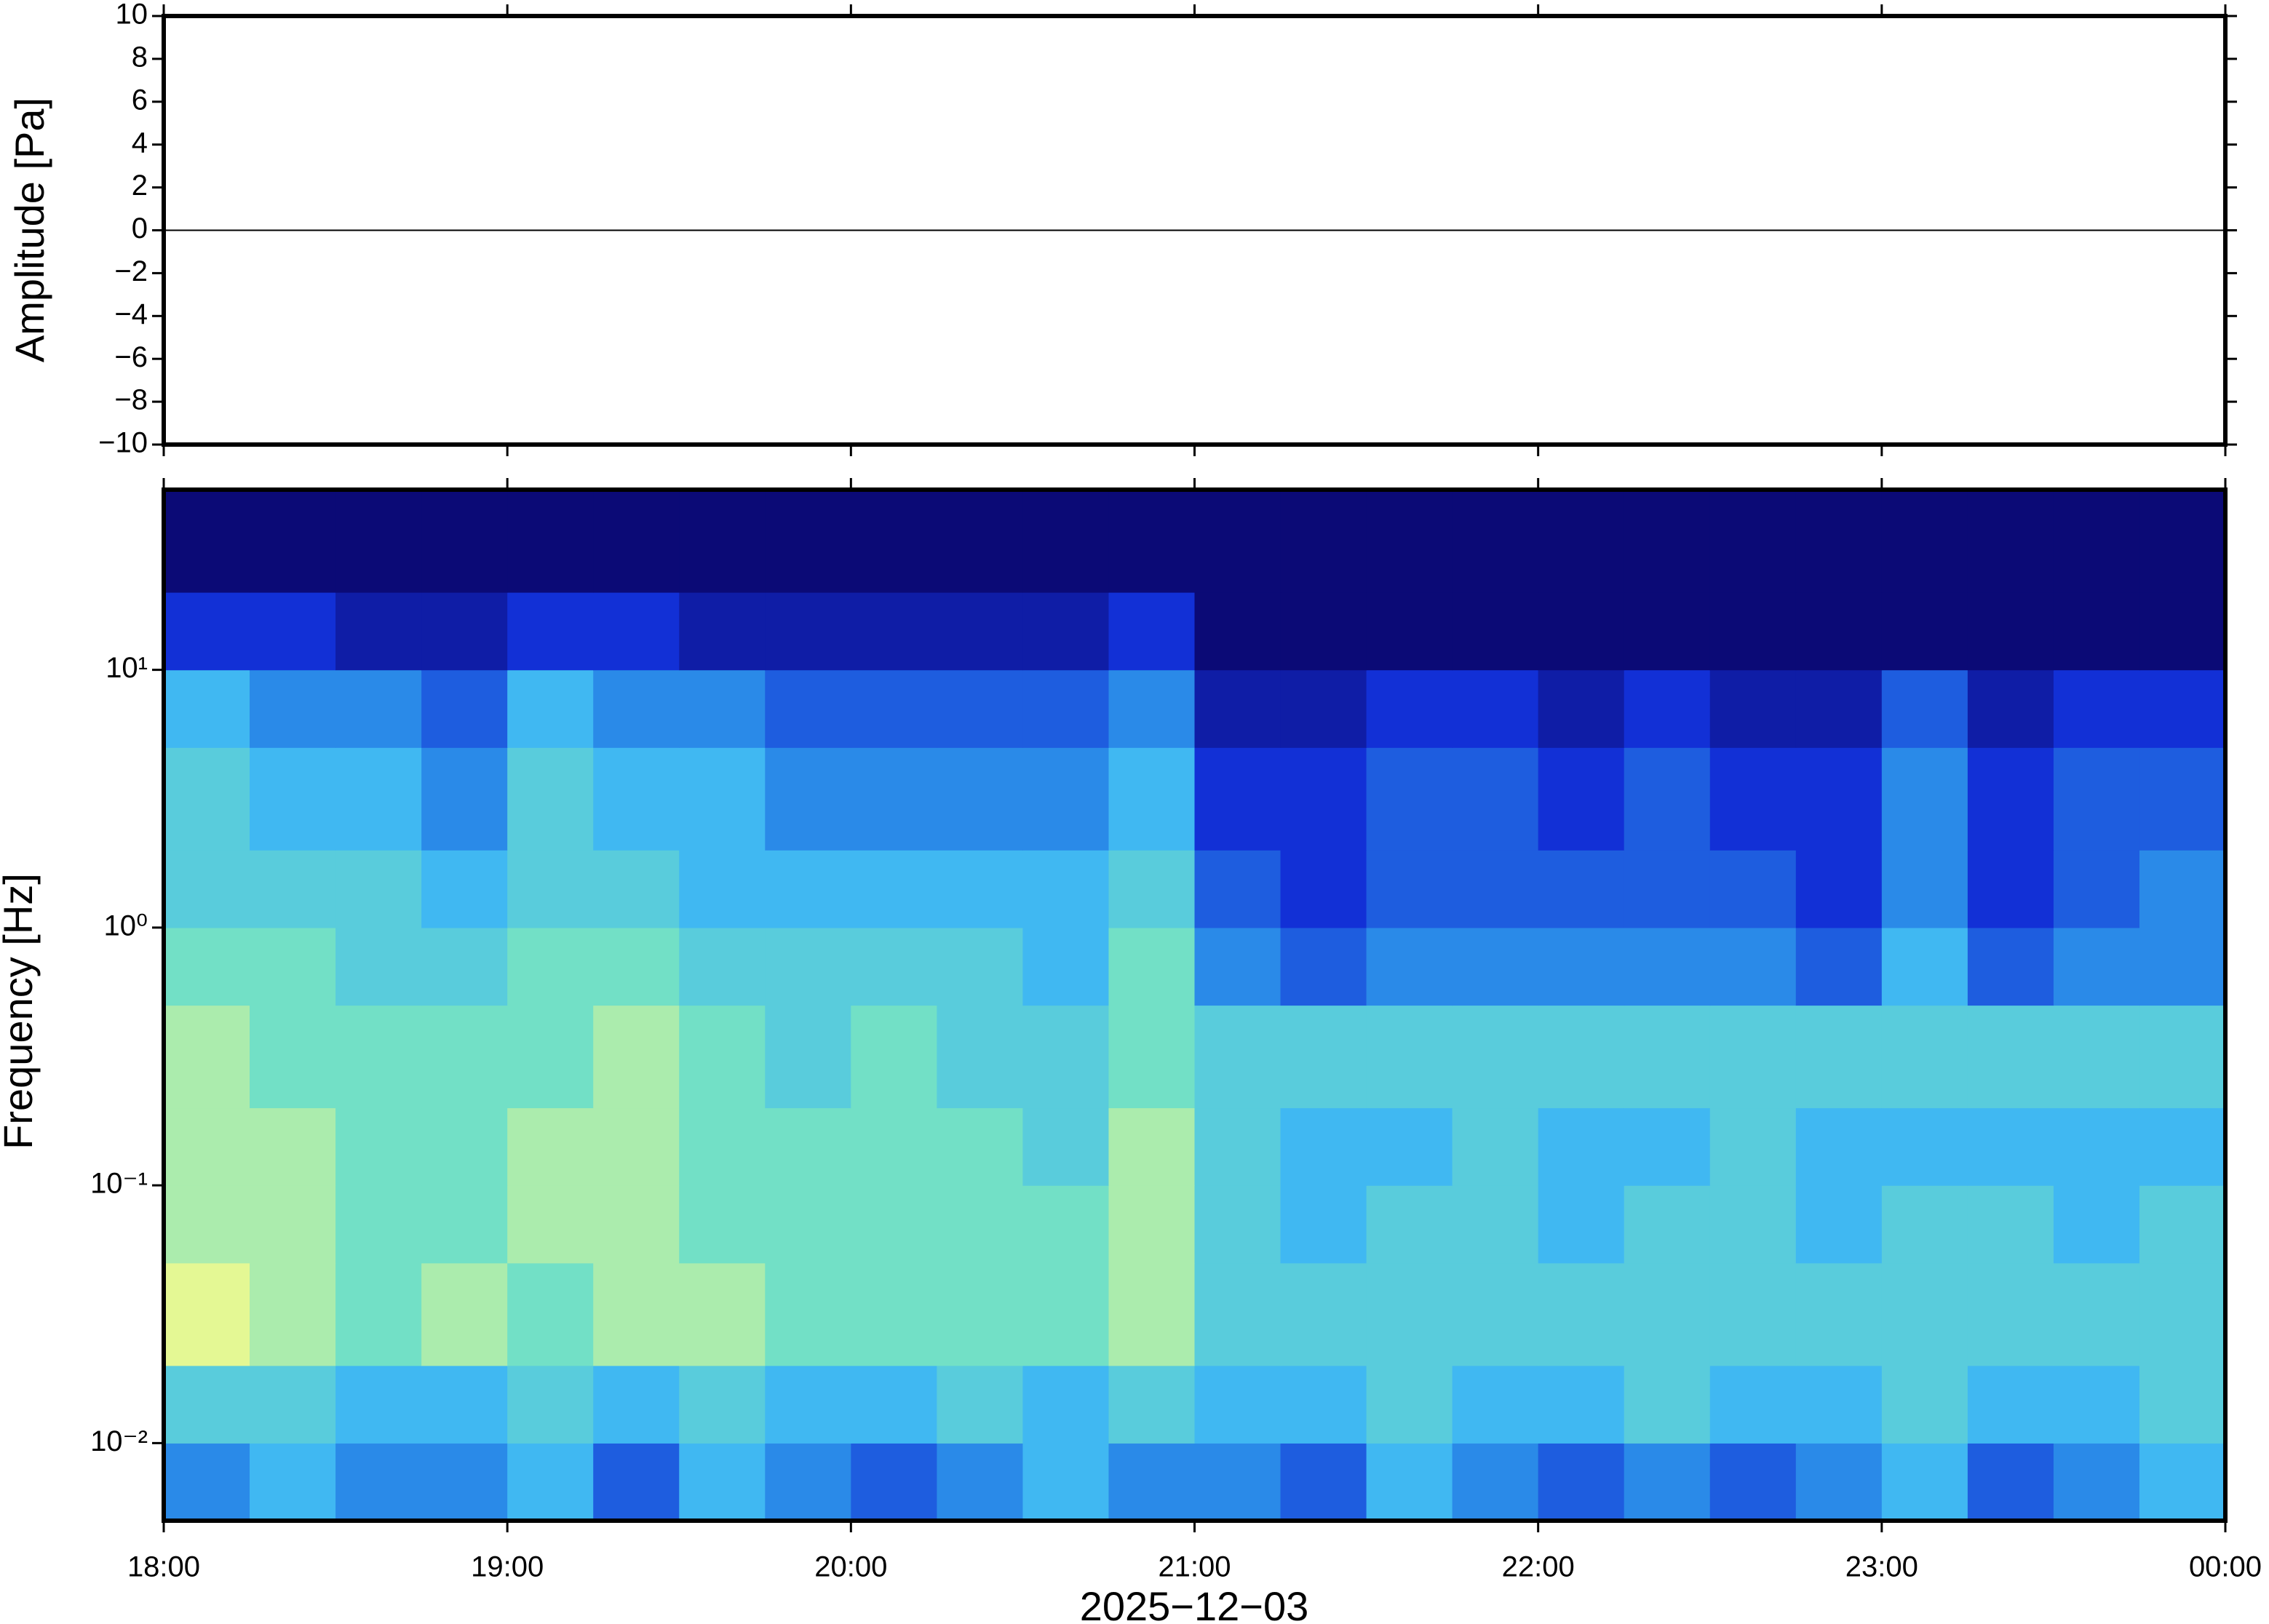 The width and height of the screenshot is (2269, 1624). What do you see at coordinates (119, 1441) in the screenshot?
I see `y-tick-label: 10⁻²` at bounding box center [119, 1441].